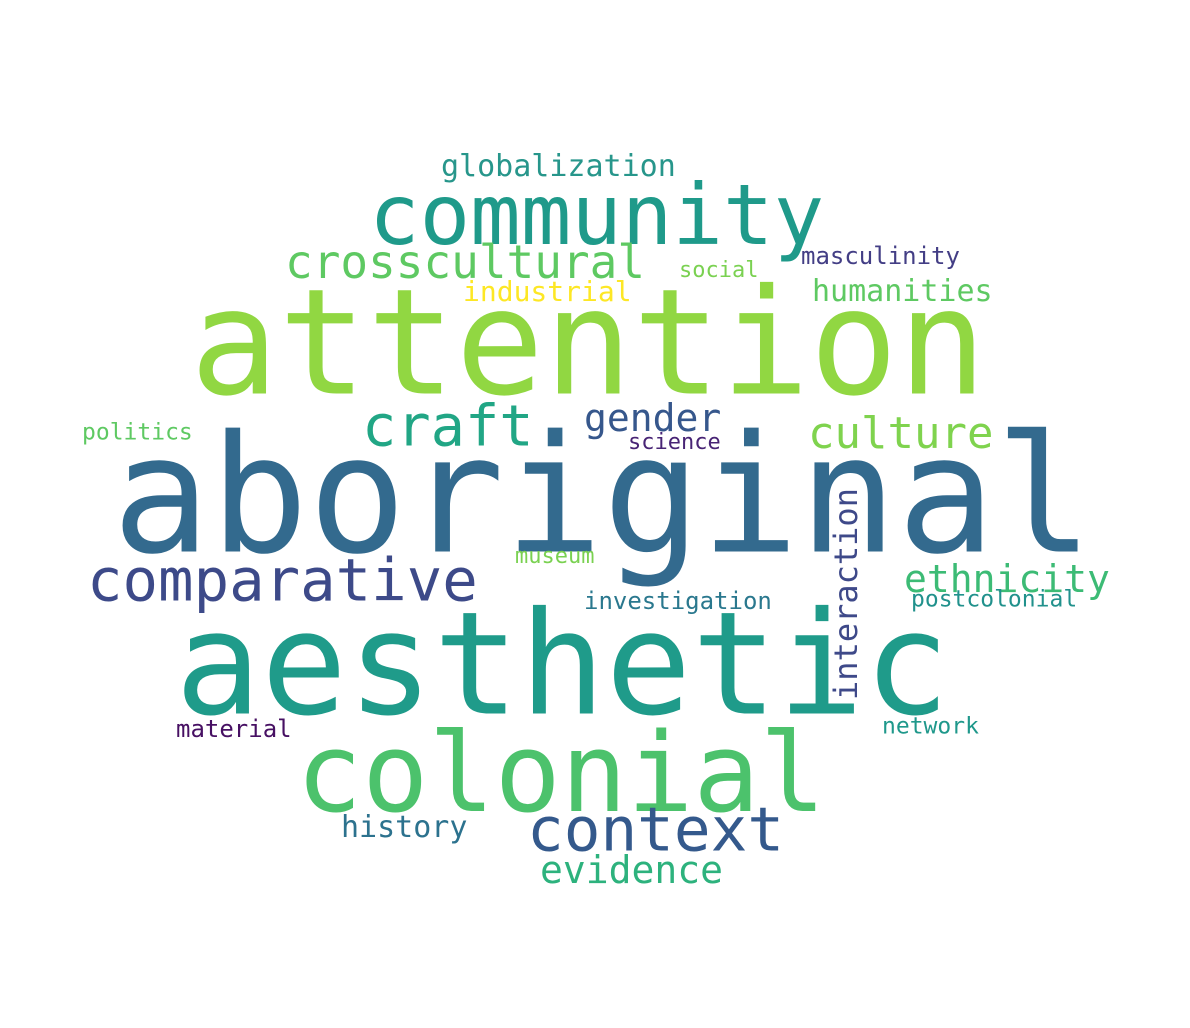 Image resolution: width=1190 pixels, height=1028 pixels. I want to click on word-context: context, so click(656, 830).